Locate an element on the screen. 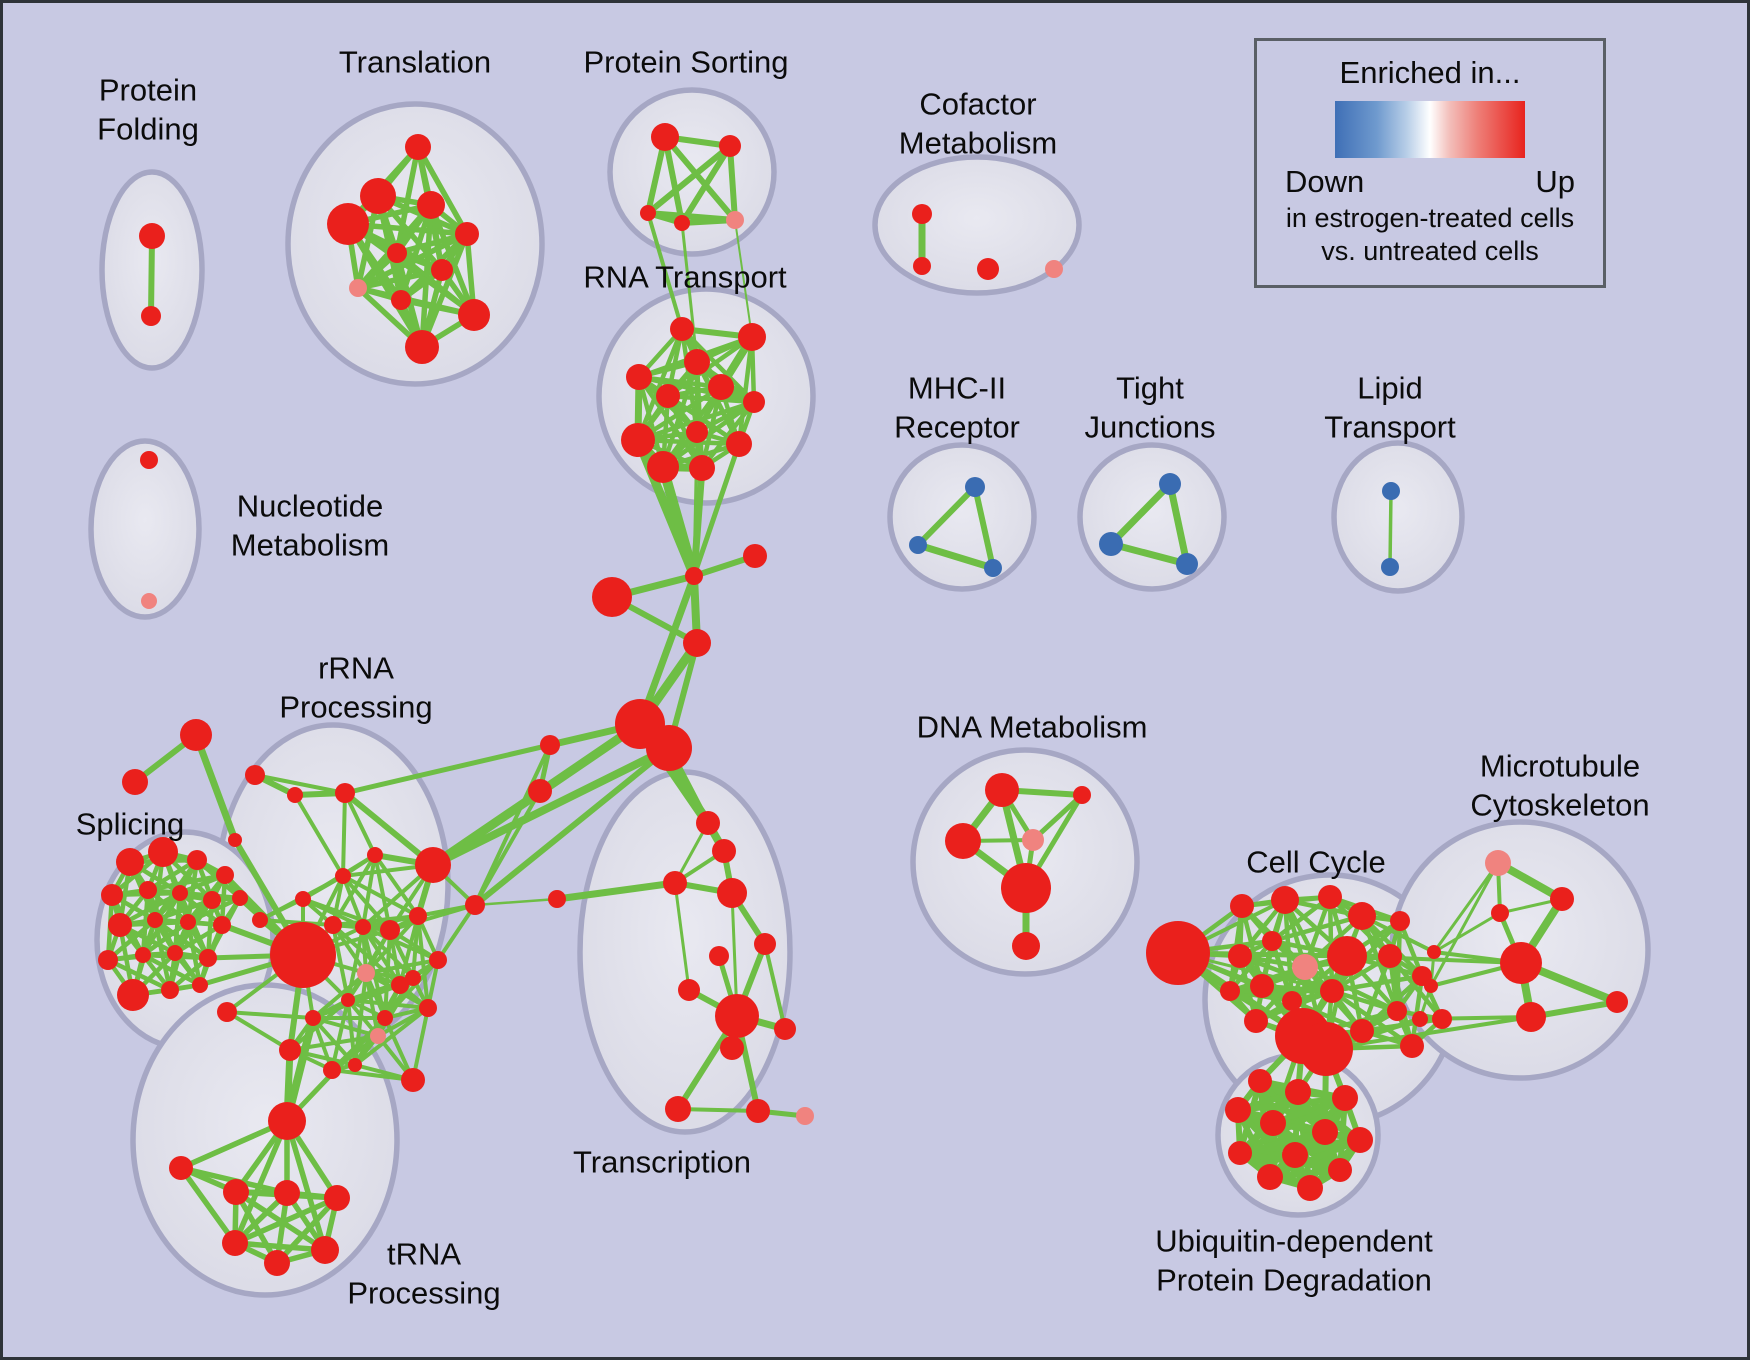  cluster-label-cofactor-metabolism: Metabolism is located at coordinates (978, 143).